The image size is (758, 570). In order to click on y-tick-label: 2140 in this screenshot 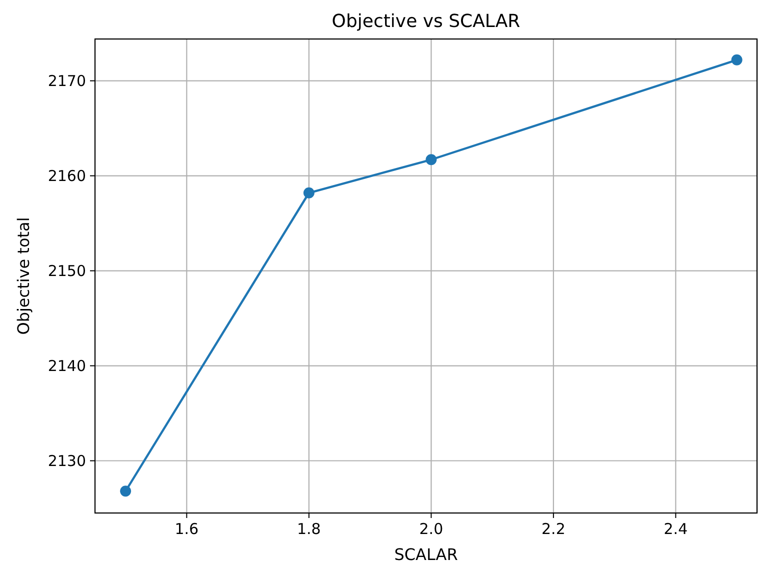, I will do `click(67, 365)`.